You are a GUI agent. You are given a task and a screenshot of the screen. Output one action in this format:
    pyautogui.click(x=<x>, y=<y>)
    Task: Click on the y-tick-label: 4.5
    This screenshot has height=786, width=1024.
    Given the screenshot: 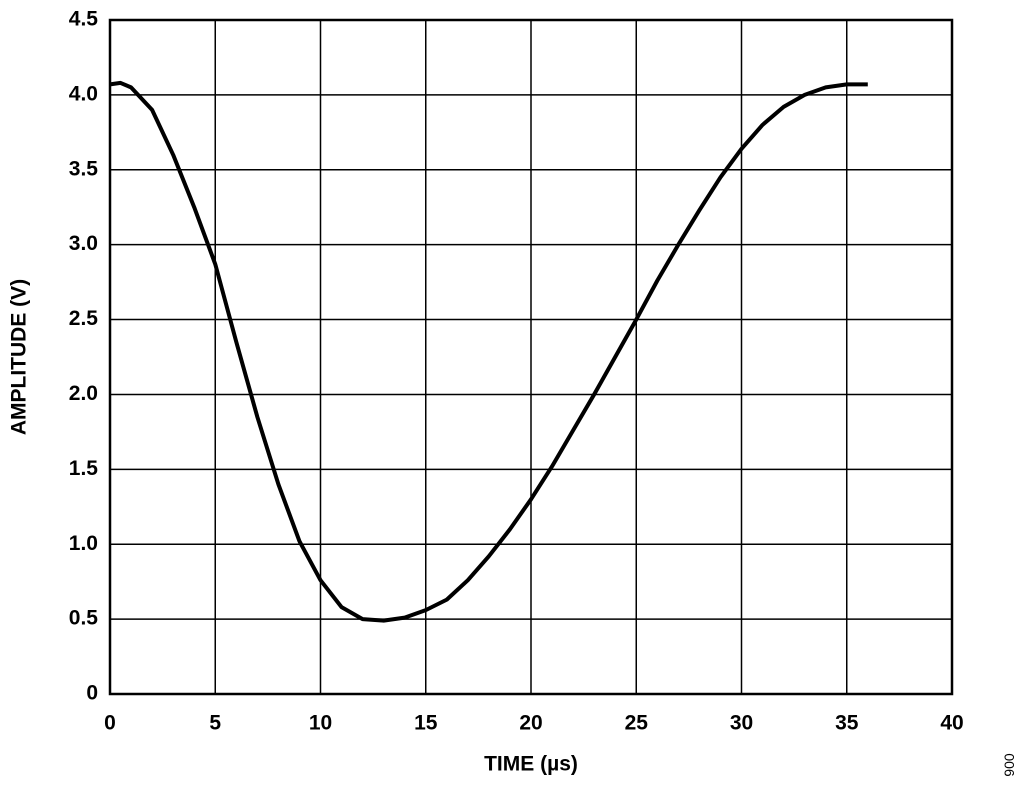 What is the action you would take?
    pyautogui.click(x=84, y=19)
    